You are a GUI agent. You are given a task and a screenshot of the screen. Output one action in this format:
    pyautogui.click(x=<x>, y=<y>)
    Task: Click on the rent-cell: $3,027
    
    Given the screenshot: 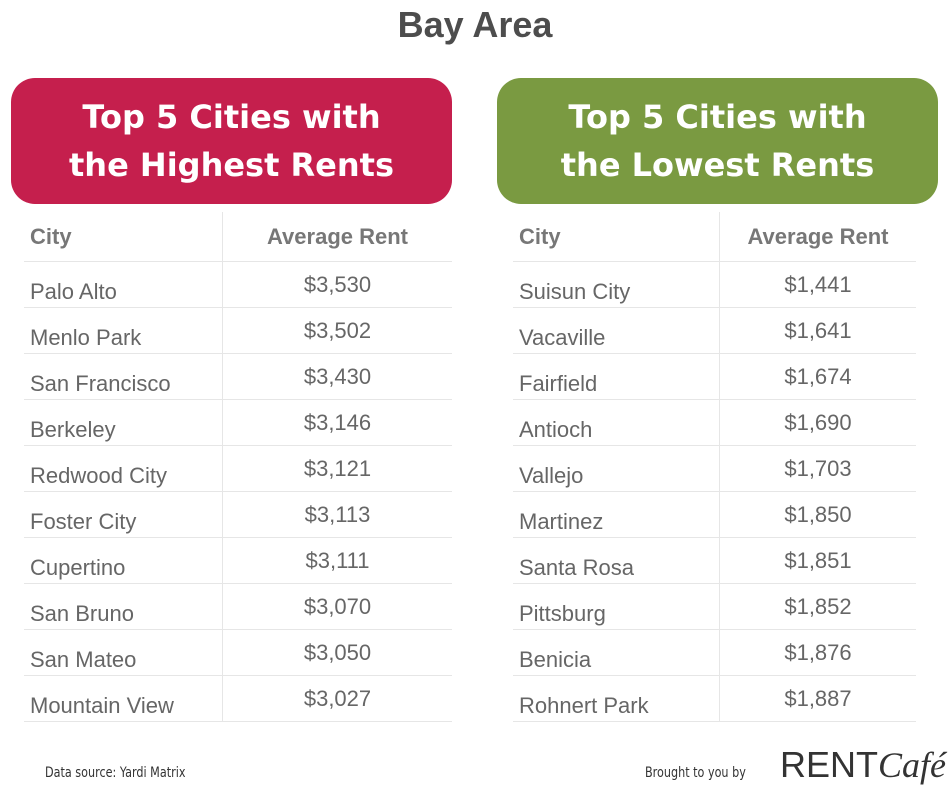 What is the action you would take?
    pyautogui.click(x=337, y=698)
    